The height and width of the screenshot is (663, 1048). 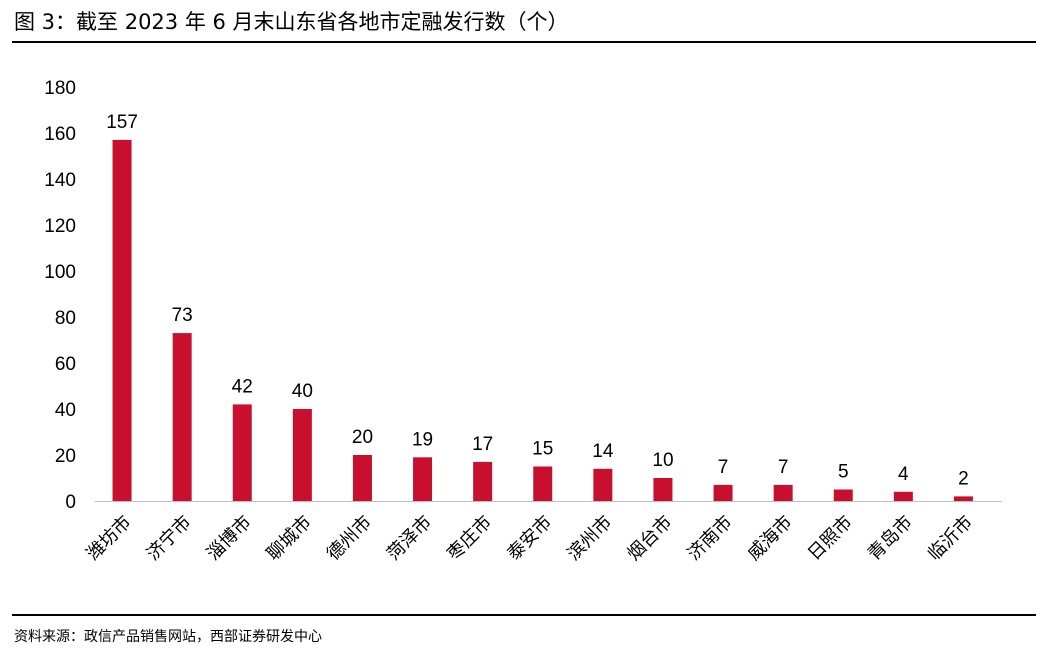 I want to click on data-label: 2, so click(x=963, y=478).